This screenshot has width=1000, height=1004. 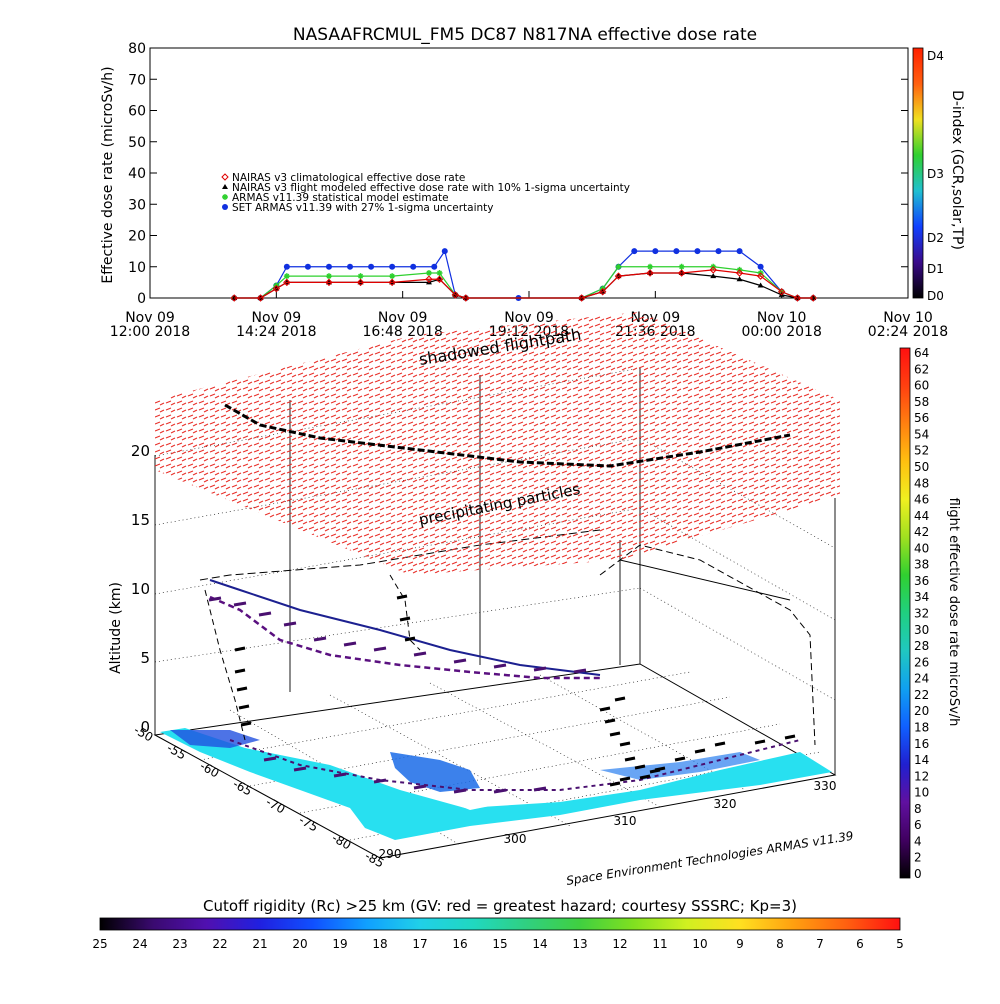 What do you see at coordinates (137, 143) in the screenshot?
I see `top-y-tick-label: 50` at bounding box center [137, 143].